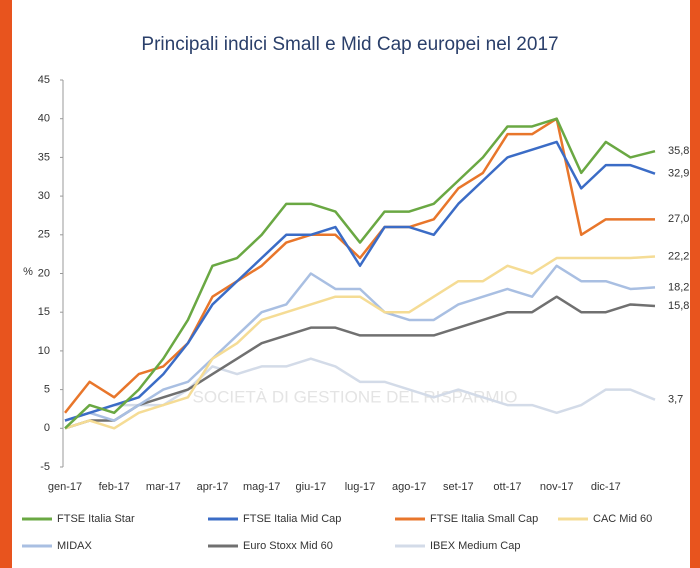 The height and width of the screenshot is (568, 700). Describe the element at coordinates (355, 396) in the screenshot. I see `watermark: SOCIETÀ DI GESTIONE DEL RISPARMIO` at that location.